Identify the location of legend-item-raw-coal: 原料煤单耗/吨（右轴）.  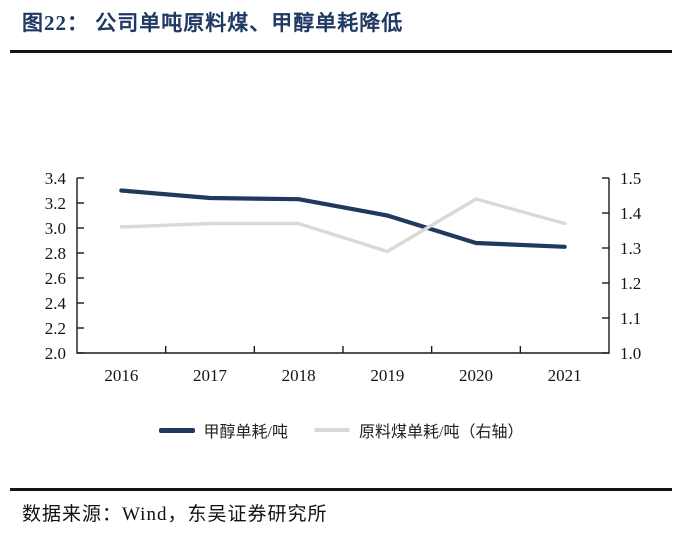
(418, 430).